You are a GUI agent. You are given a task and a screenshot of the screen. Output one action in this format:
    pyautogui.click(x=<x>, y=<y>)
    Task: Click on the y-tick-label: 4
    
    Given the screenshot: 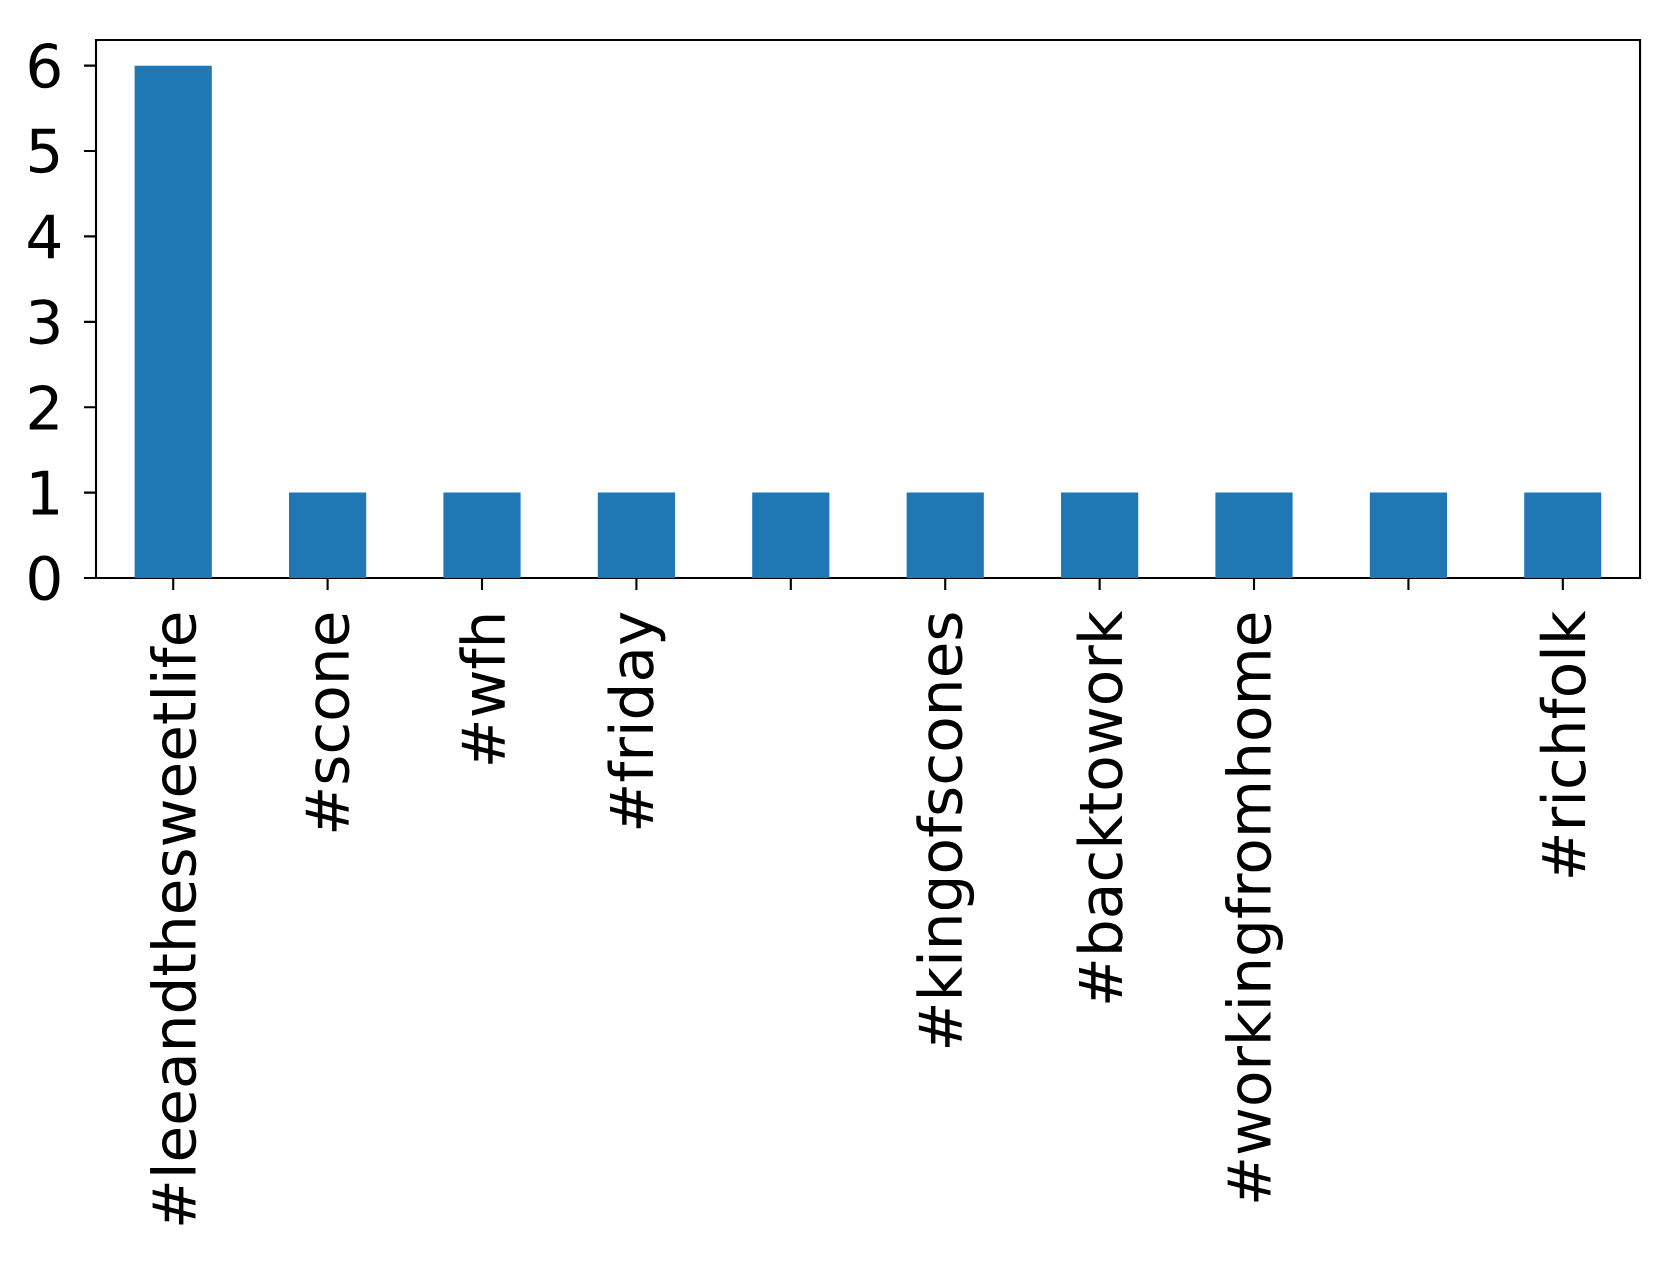 What is the action you would take?
    pyautogui.click(x=44, y=236)
    